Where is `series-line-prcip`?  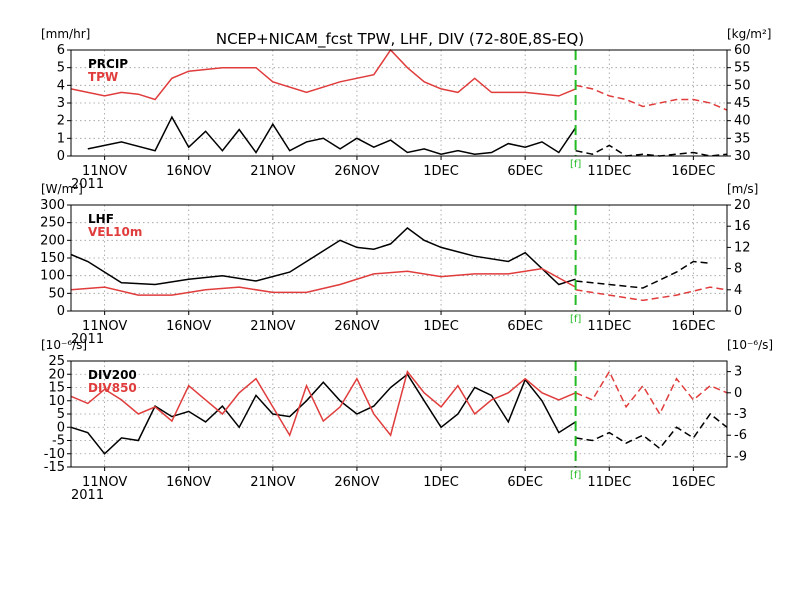 series-line-prcip is located at coordinates (332, 135).